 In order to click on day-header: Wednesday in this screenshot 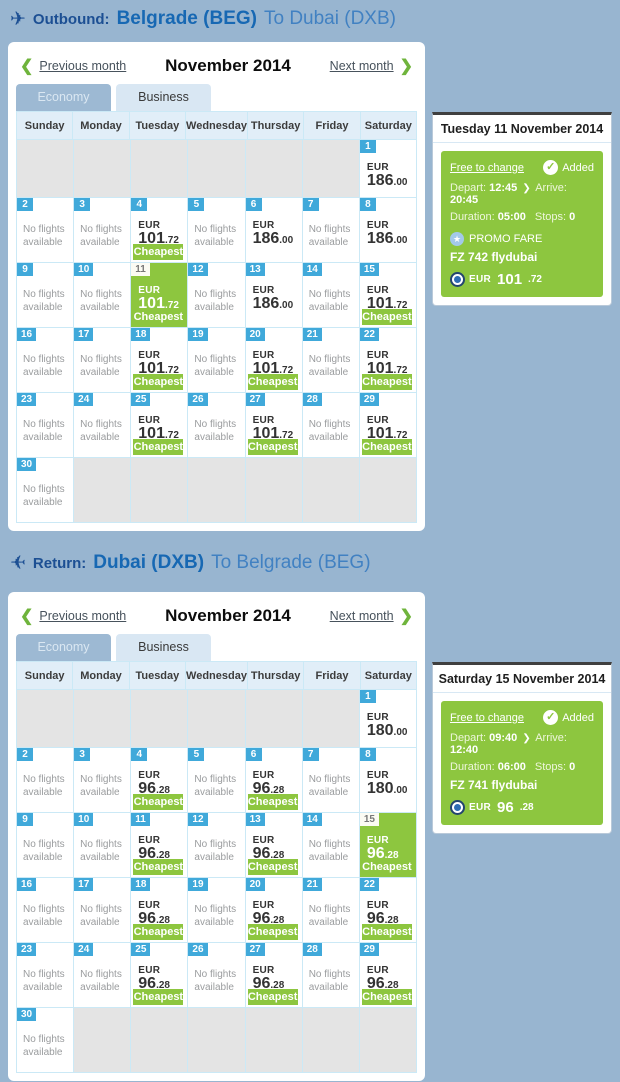, I will do `click(217, 676)`.